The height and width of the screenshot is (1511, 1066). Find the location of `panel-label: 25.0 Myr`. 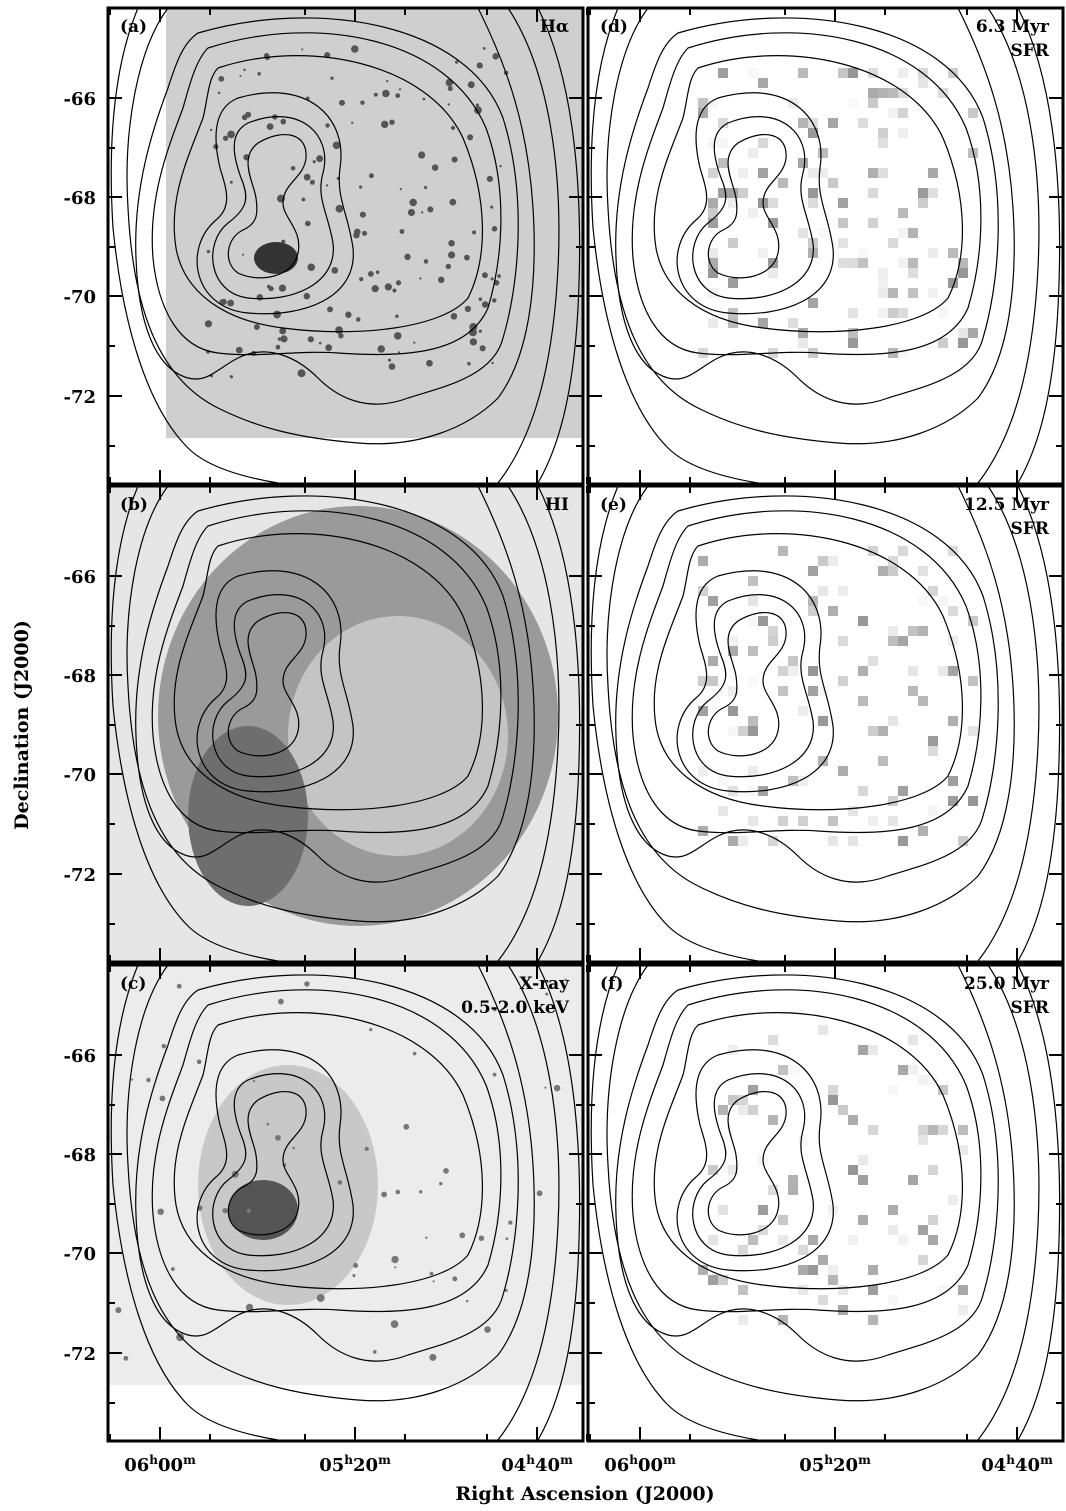

panel-label: 25.0 Myr is located at coordinates (1007, 984).